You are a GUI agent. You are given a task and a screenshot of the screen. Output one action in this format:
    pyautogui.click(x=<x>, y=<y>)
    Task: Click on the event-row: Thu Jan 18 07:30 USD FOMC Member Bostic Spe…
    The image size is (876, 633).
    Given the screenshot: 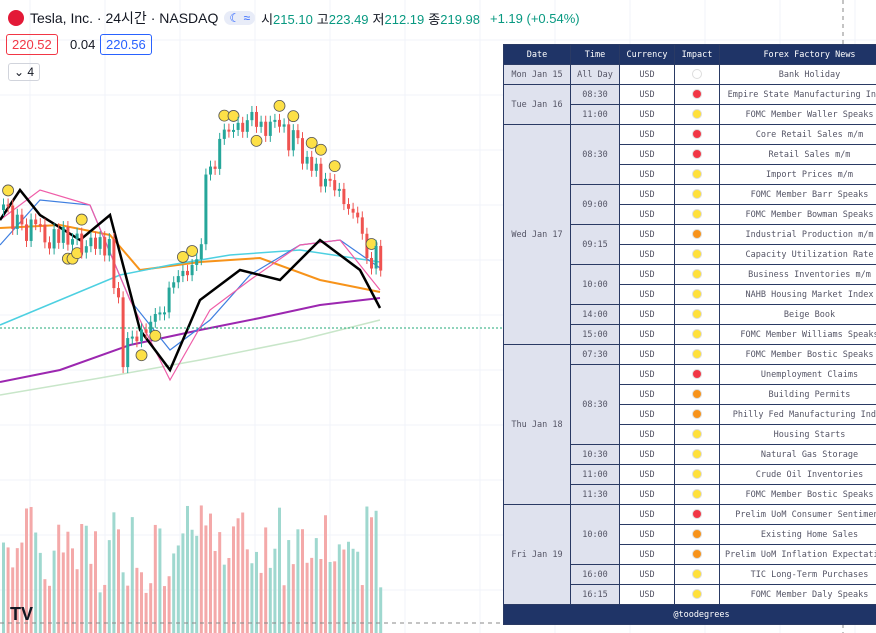 What is the action you would take?
    pyautogui.click(x=689, y=424)
    